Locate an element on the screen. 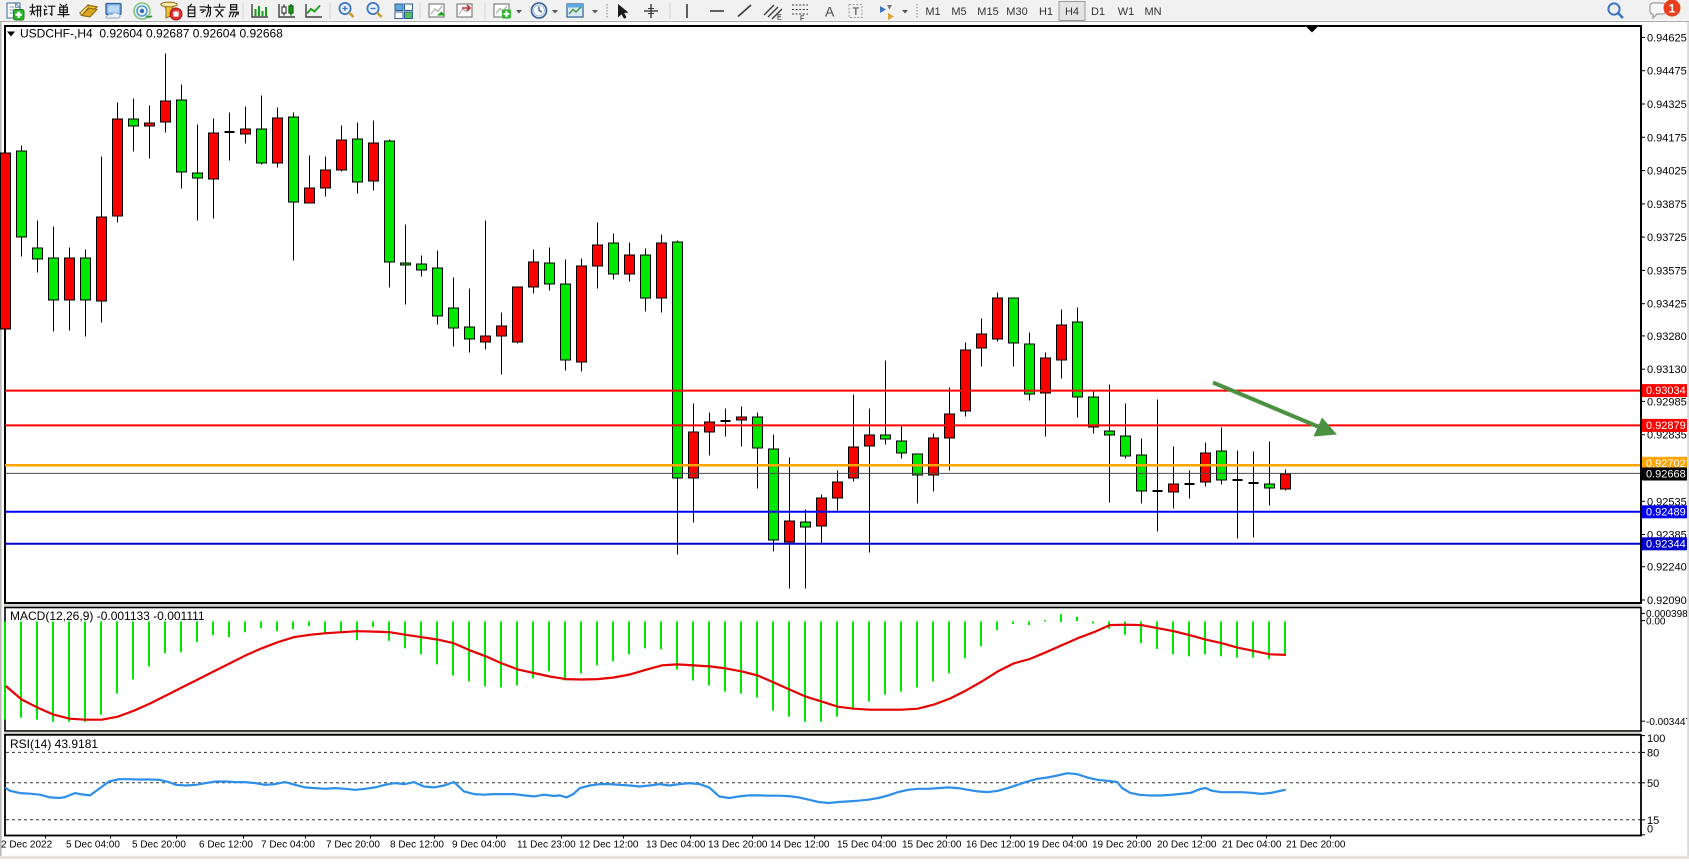 This screenshot has width=1689, height=864. svg-text: 5 Dec 20:00 is located at coordinates (159, 845).